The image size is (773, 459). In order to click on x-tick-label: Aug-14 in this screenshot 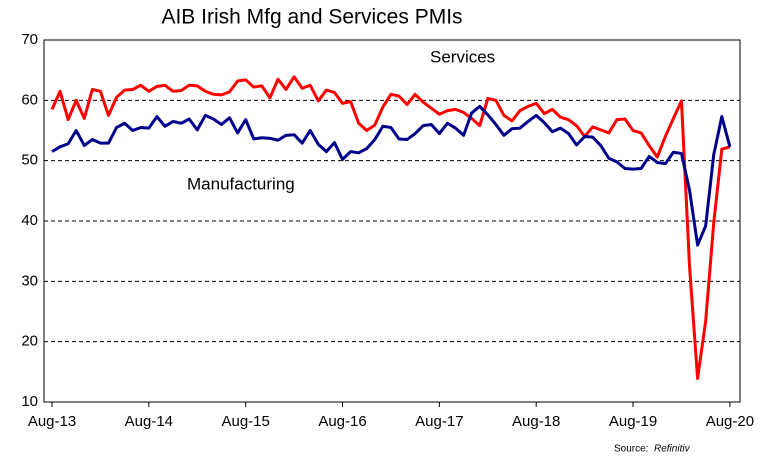, I will do `click(149, 421)`.